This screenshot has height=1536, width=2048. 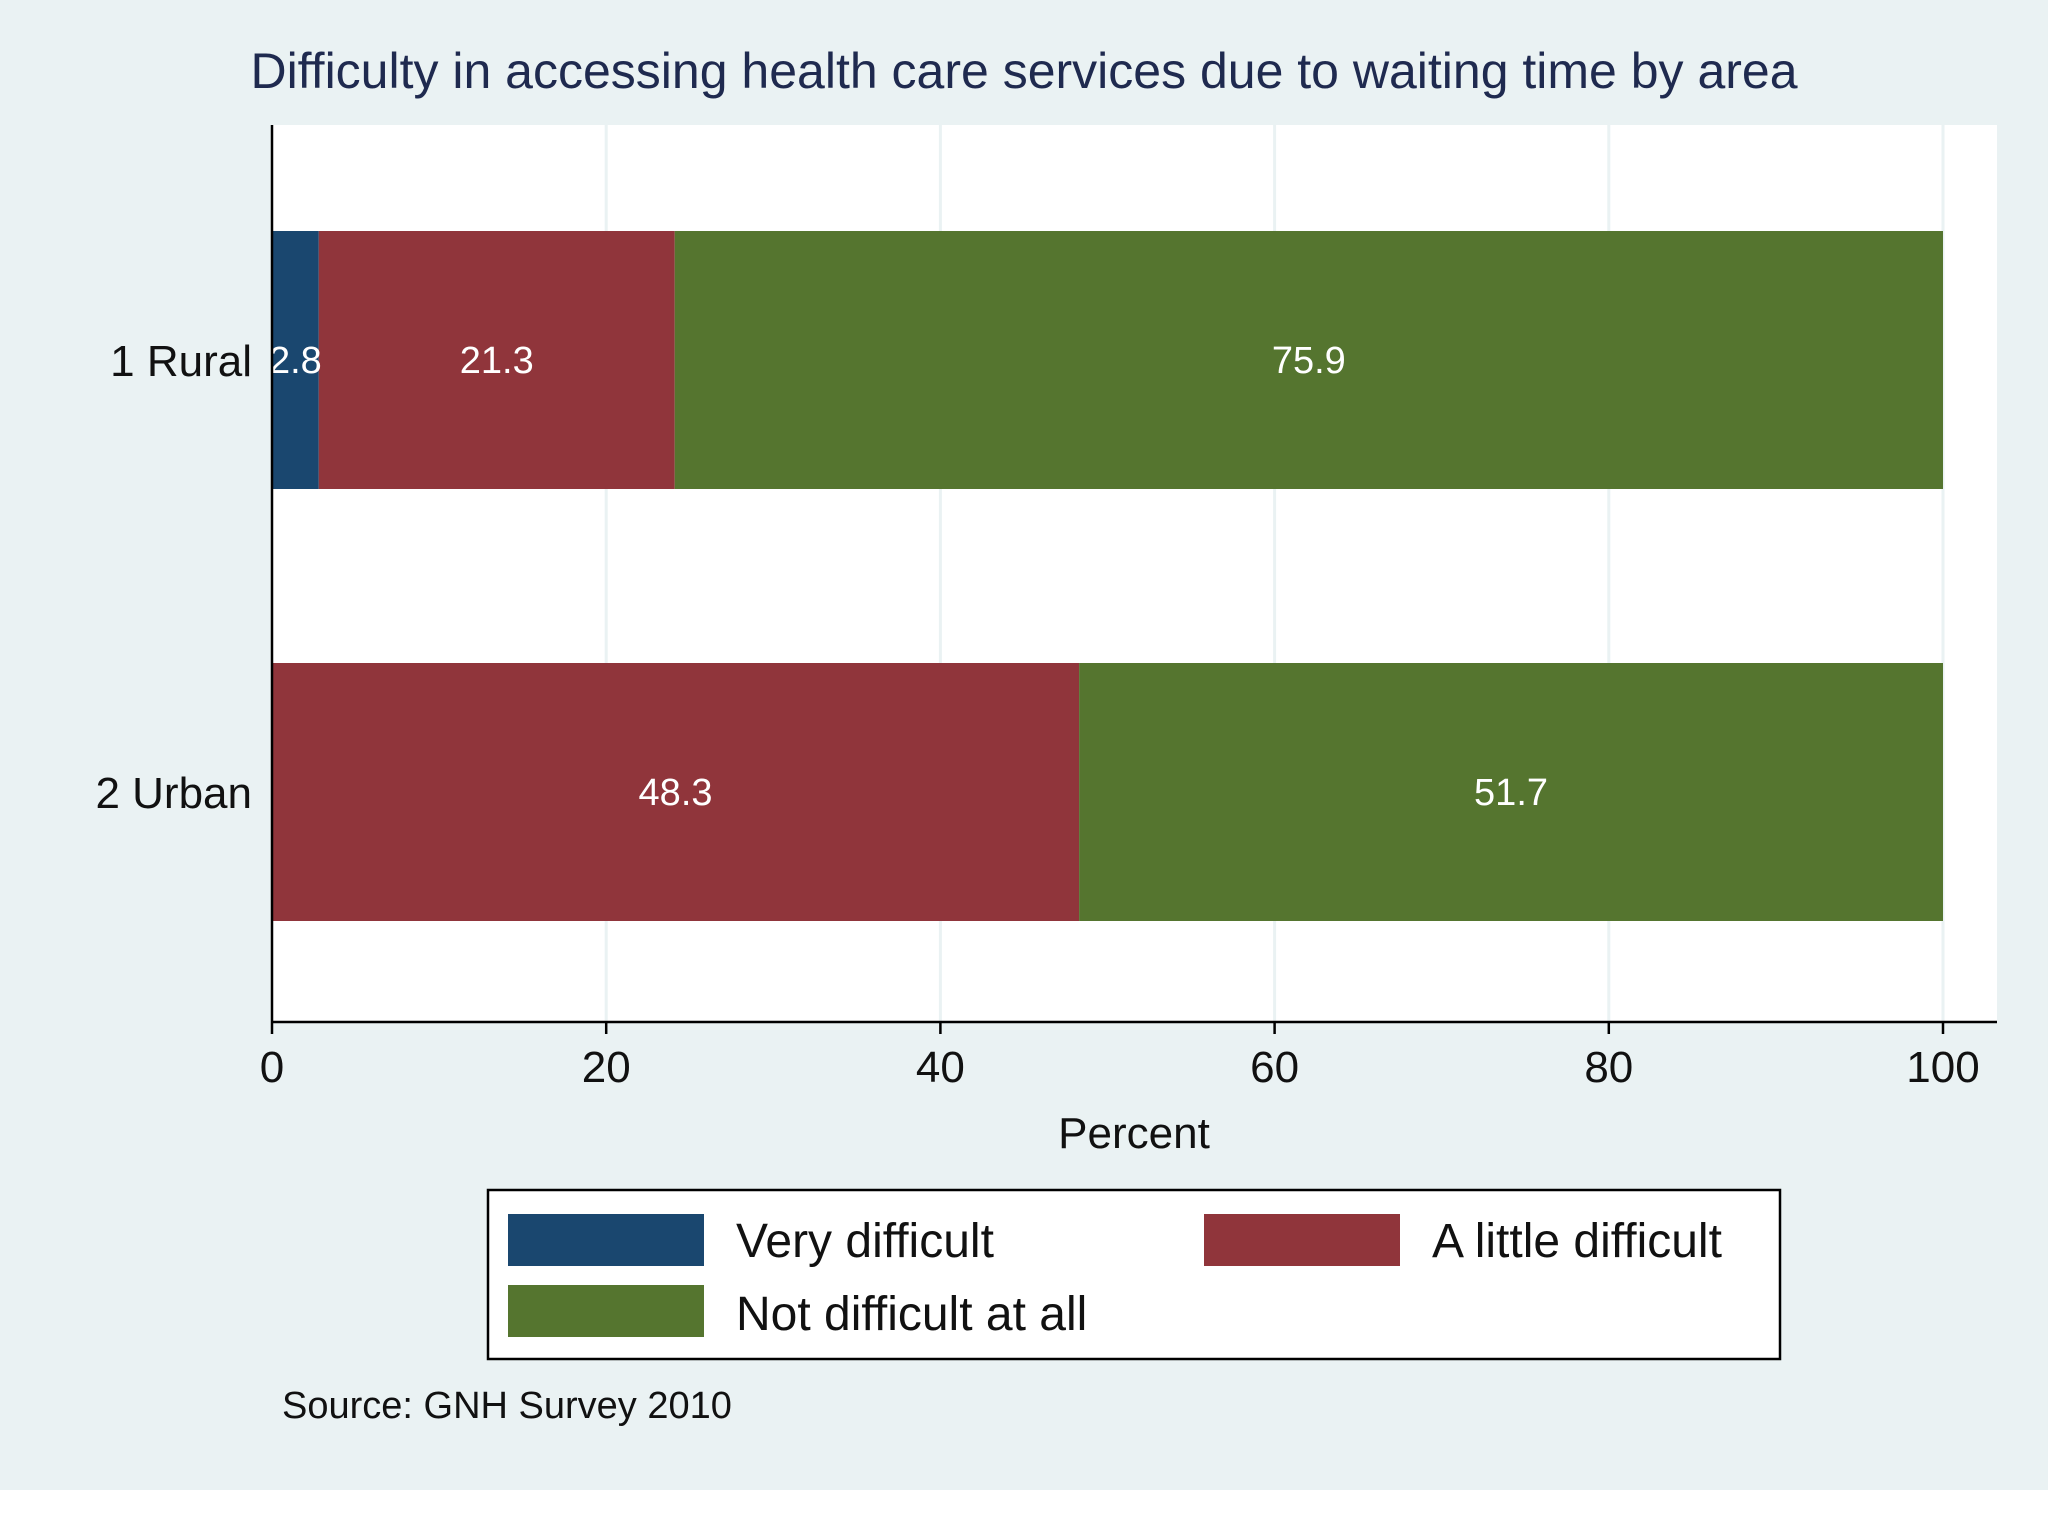 I want to click on x-tick-label: 0, so click(x=272, y=1067).